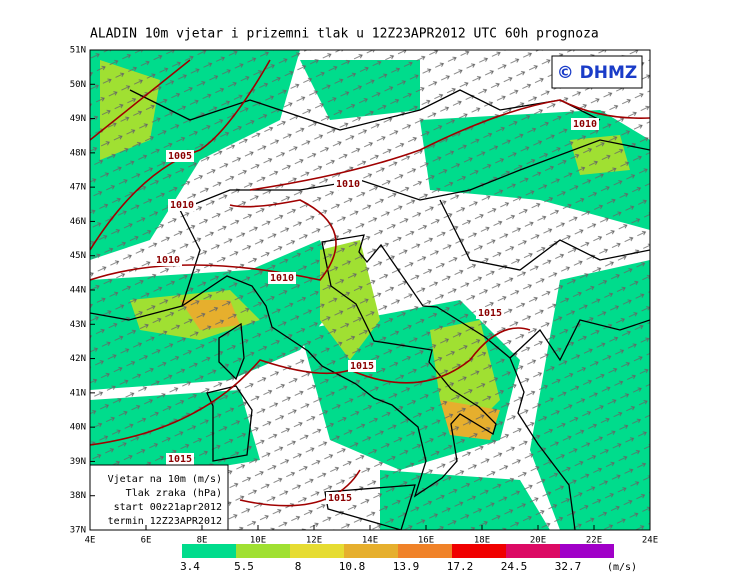 The width and height of the screenshot is (740, 586). What do you see at coordinates (78, 531) in the screenshot?
I see `lat-label: 37N` at bounding box center [78, 531].